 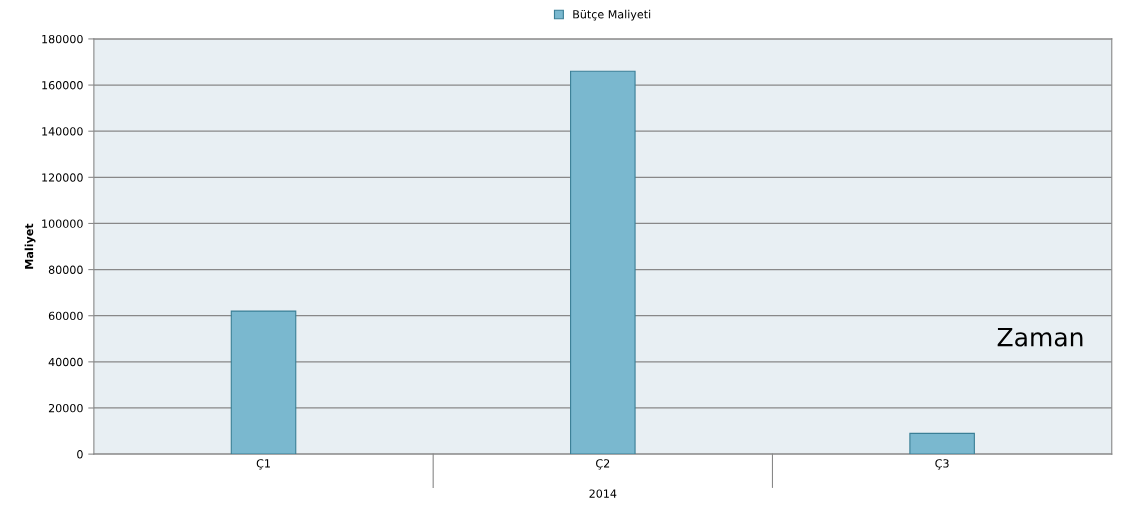 I want to click on legend-label: Bütçe Maliyeti, so click(x=612, y=15).